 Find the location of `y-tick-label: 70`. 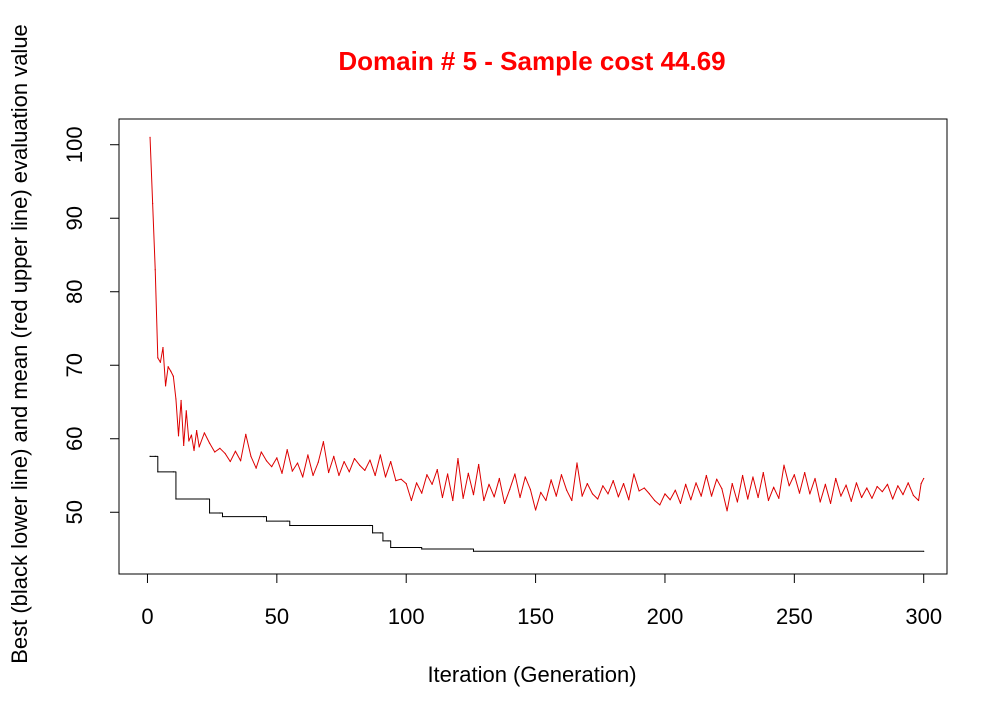

y-tick-label: 70 is located at coordinates (74, 365).